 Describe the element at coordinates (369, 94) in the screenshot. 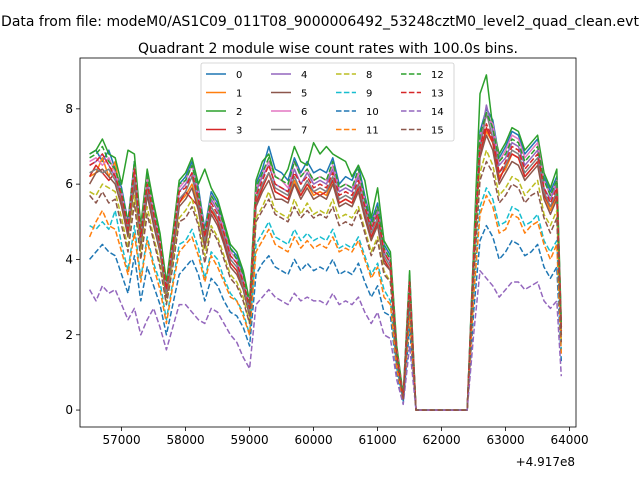

I see `legend-label-9: 9` at that location.